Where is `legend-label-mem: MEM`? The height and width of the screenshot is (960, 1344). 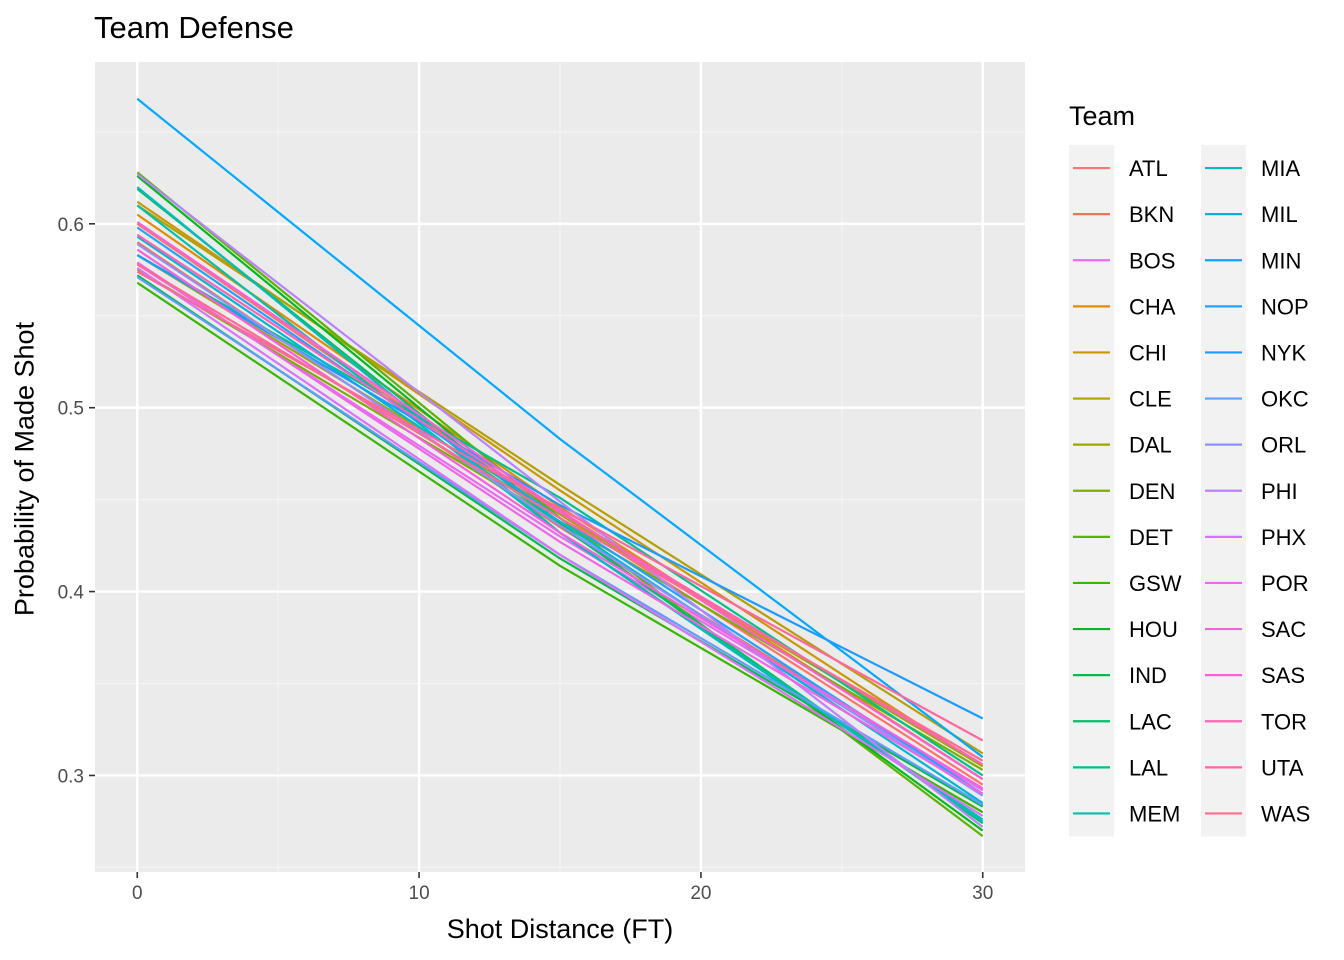
legend-label-mem: MEM is located at coordinates (1154, 813).